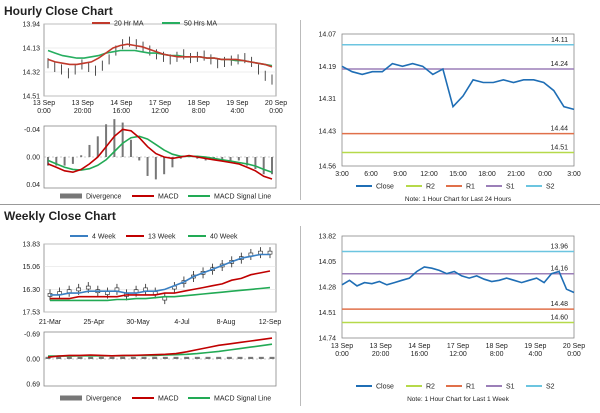 The height and width of the screenshot is (413, 600). What do you see at coordinates (71, 398) in the screenshot?
I see `weekly-legend-divergence-swatch` at bounding box center [71, 398].